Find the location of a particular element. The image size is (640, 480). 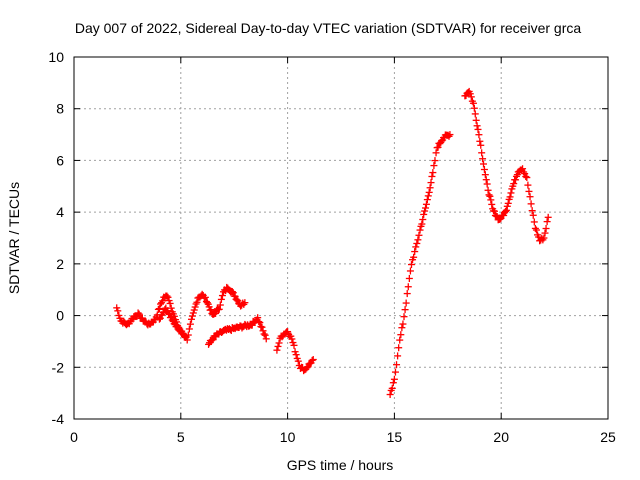

y-tick-label: 8 is located at coordinates (60, 109).